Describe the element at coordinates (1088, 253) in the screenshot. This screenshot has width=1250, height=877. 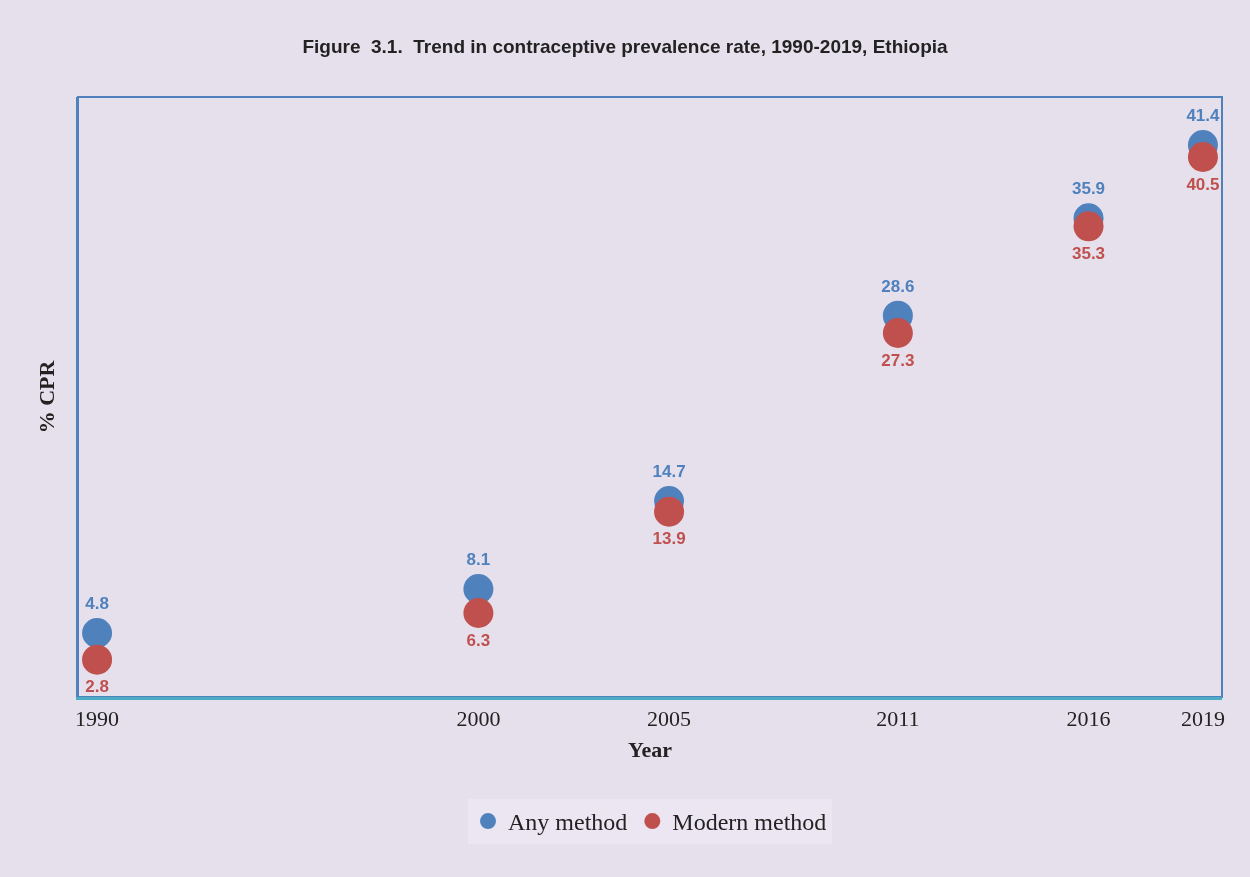
I see `data-label: 35.3` at that location.